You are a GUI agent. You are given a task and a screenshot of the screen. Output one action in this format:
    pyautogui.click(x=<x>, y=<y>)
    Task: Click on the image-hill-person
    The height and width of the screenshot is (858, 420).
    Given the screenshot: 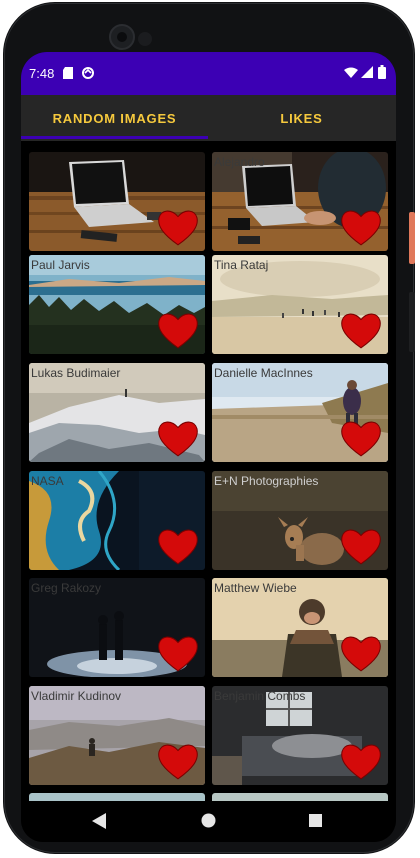 What is the action you would take?
    pyautogui.click(x=117, y=735)
    